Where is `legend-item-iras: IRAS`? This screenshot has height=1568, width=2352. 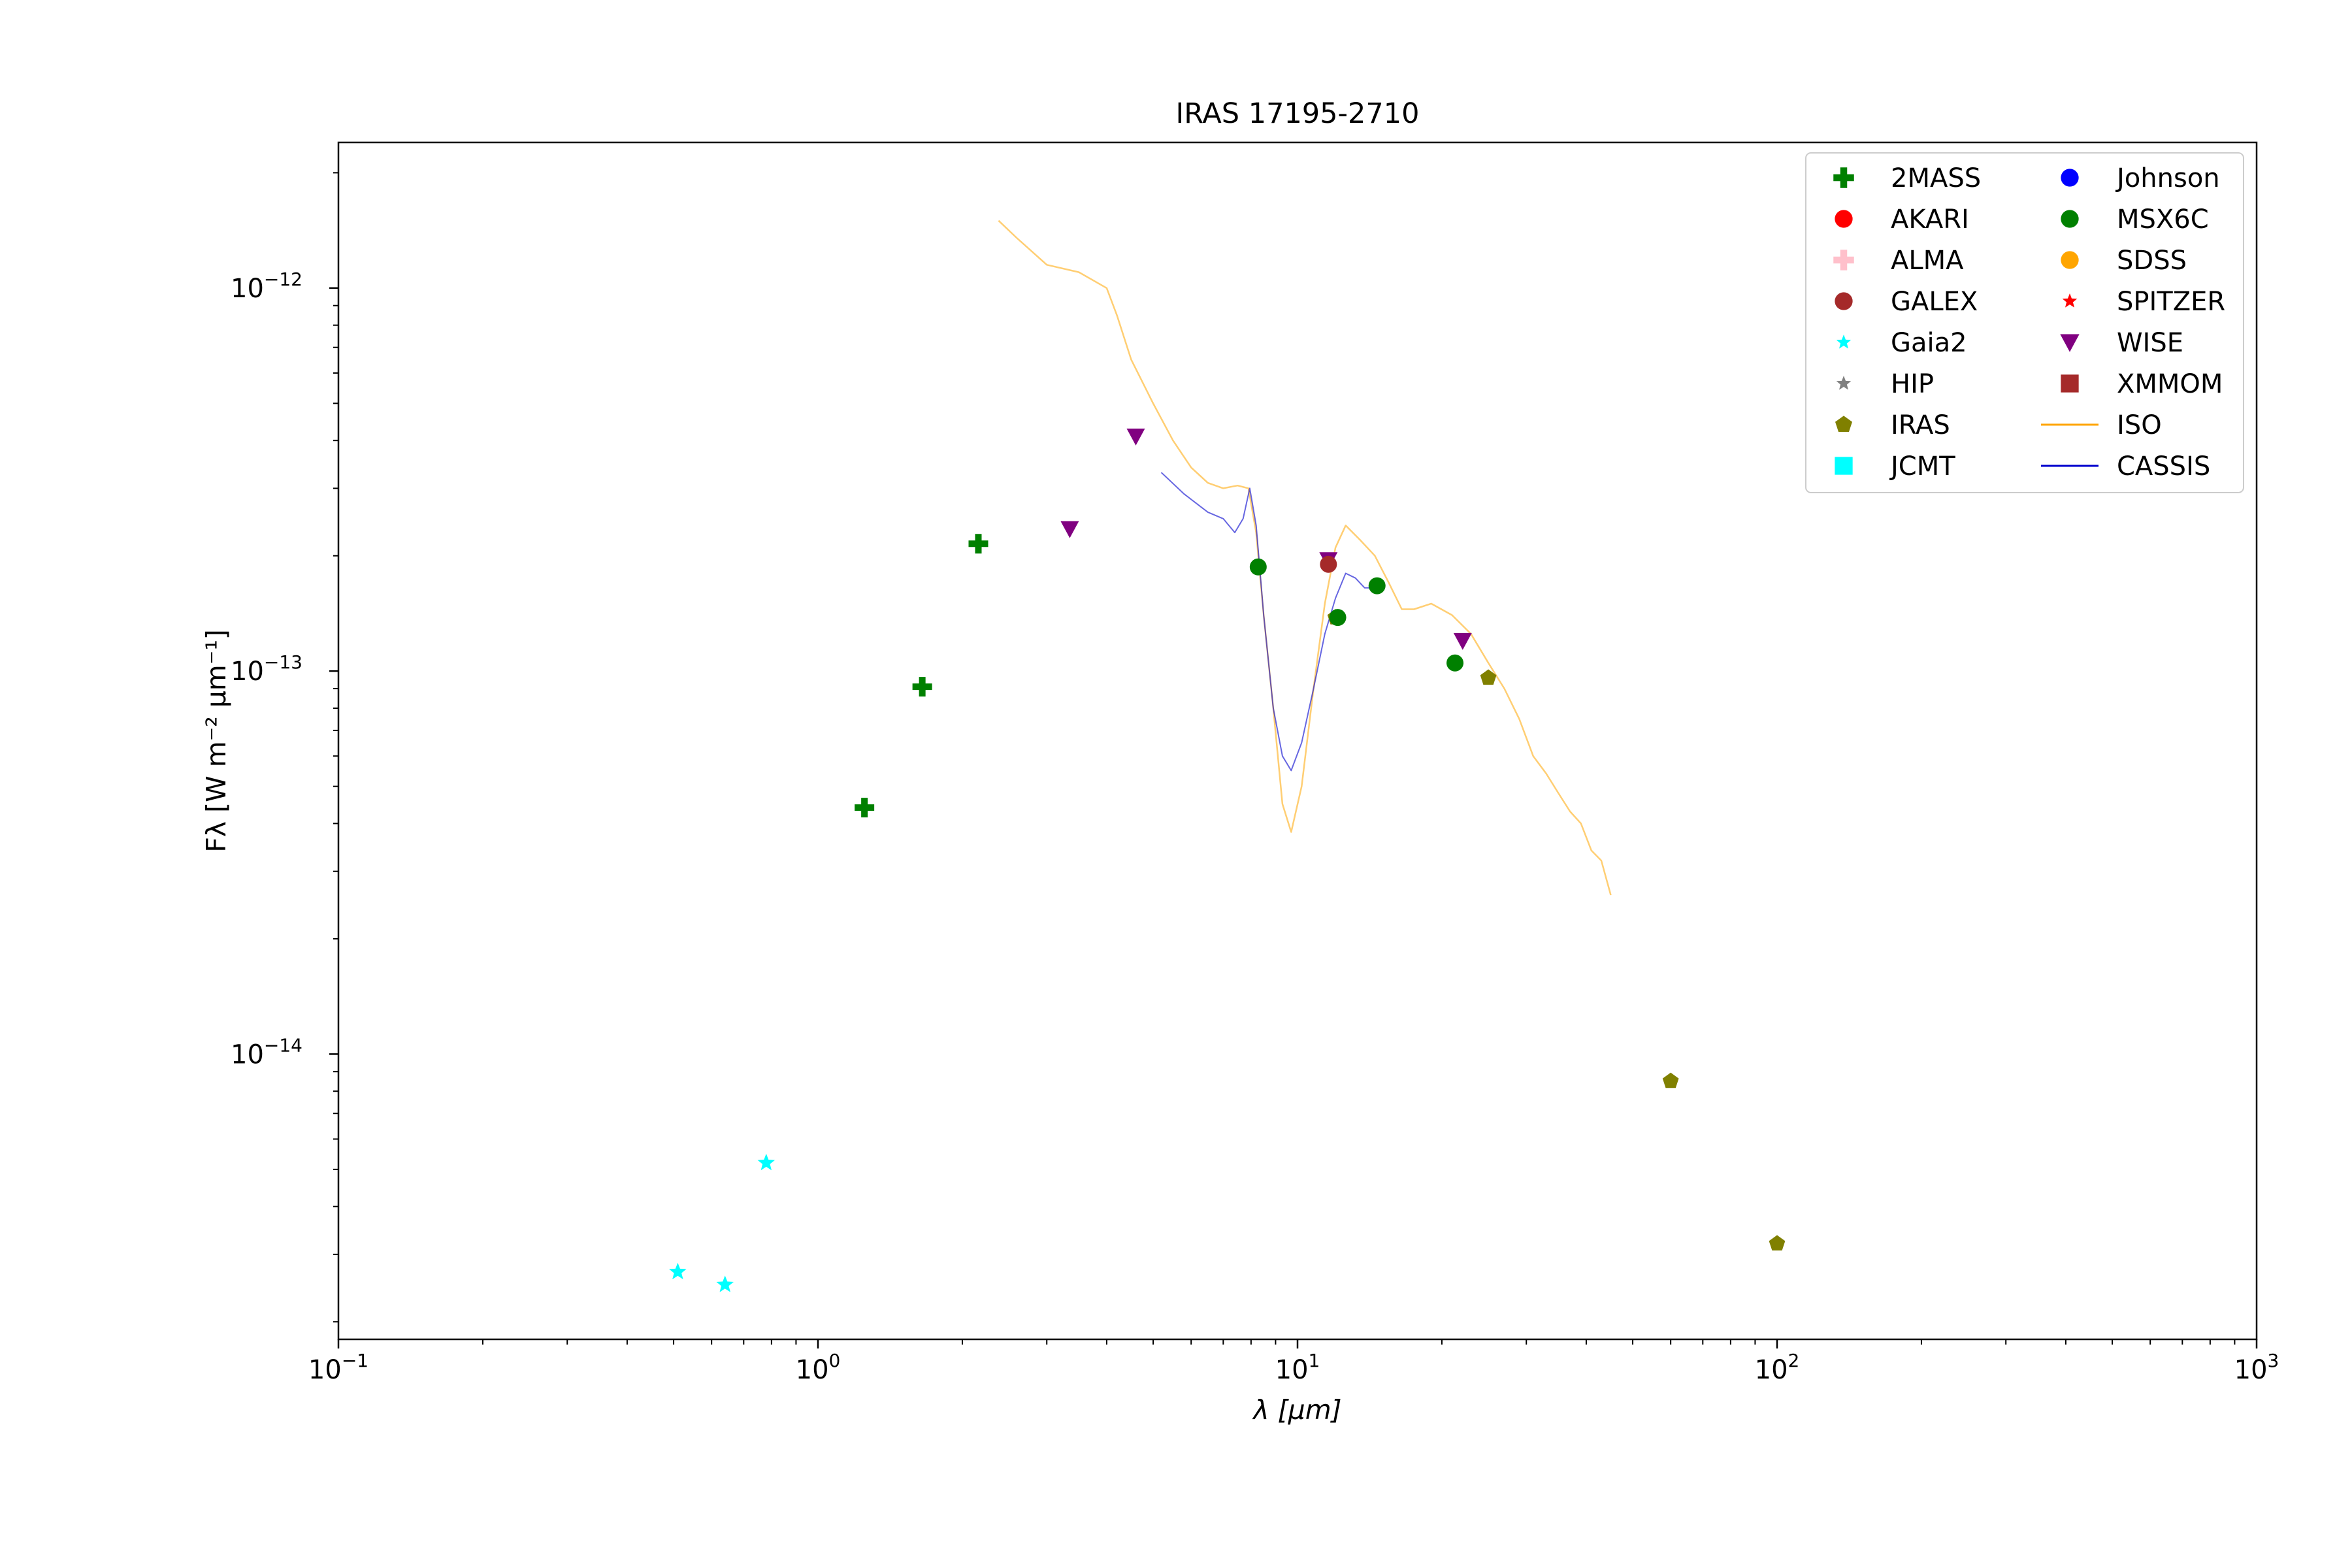 legend-item-iras: IRAS is located at coordinates (1892, 425).